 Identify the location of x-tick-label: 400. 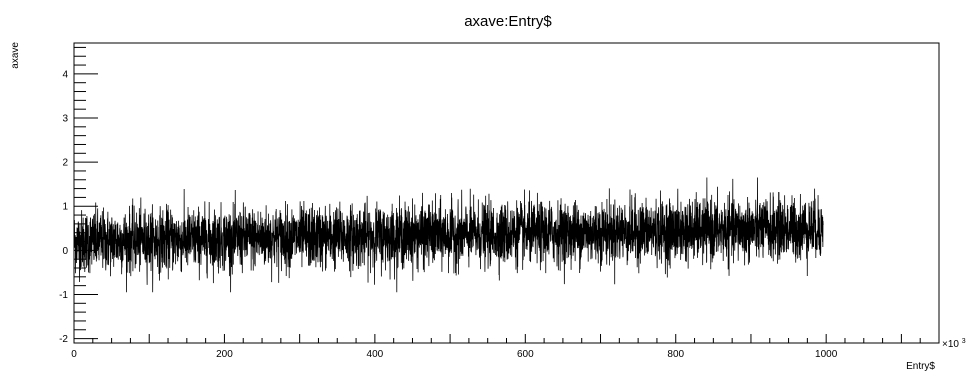
(375, 354).